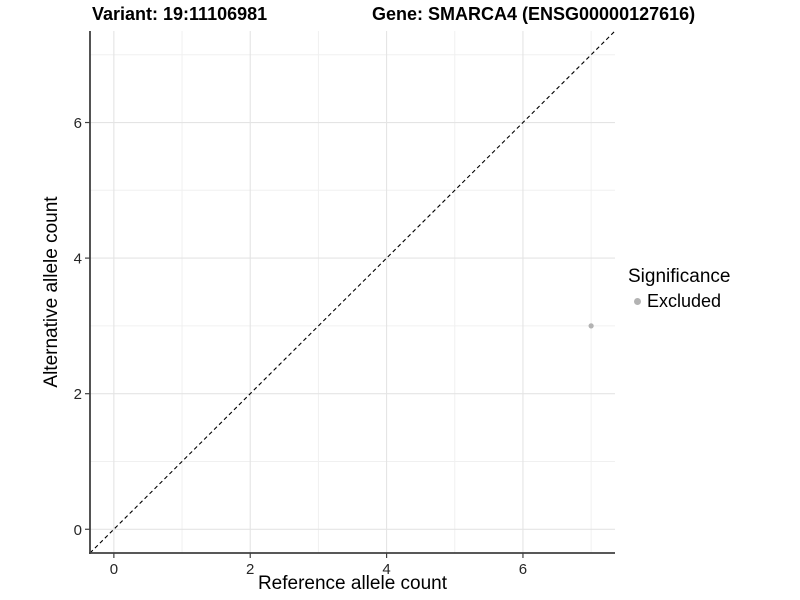  I want to click on x-tick-label: 2, so click(250, 569).